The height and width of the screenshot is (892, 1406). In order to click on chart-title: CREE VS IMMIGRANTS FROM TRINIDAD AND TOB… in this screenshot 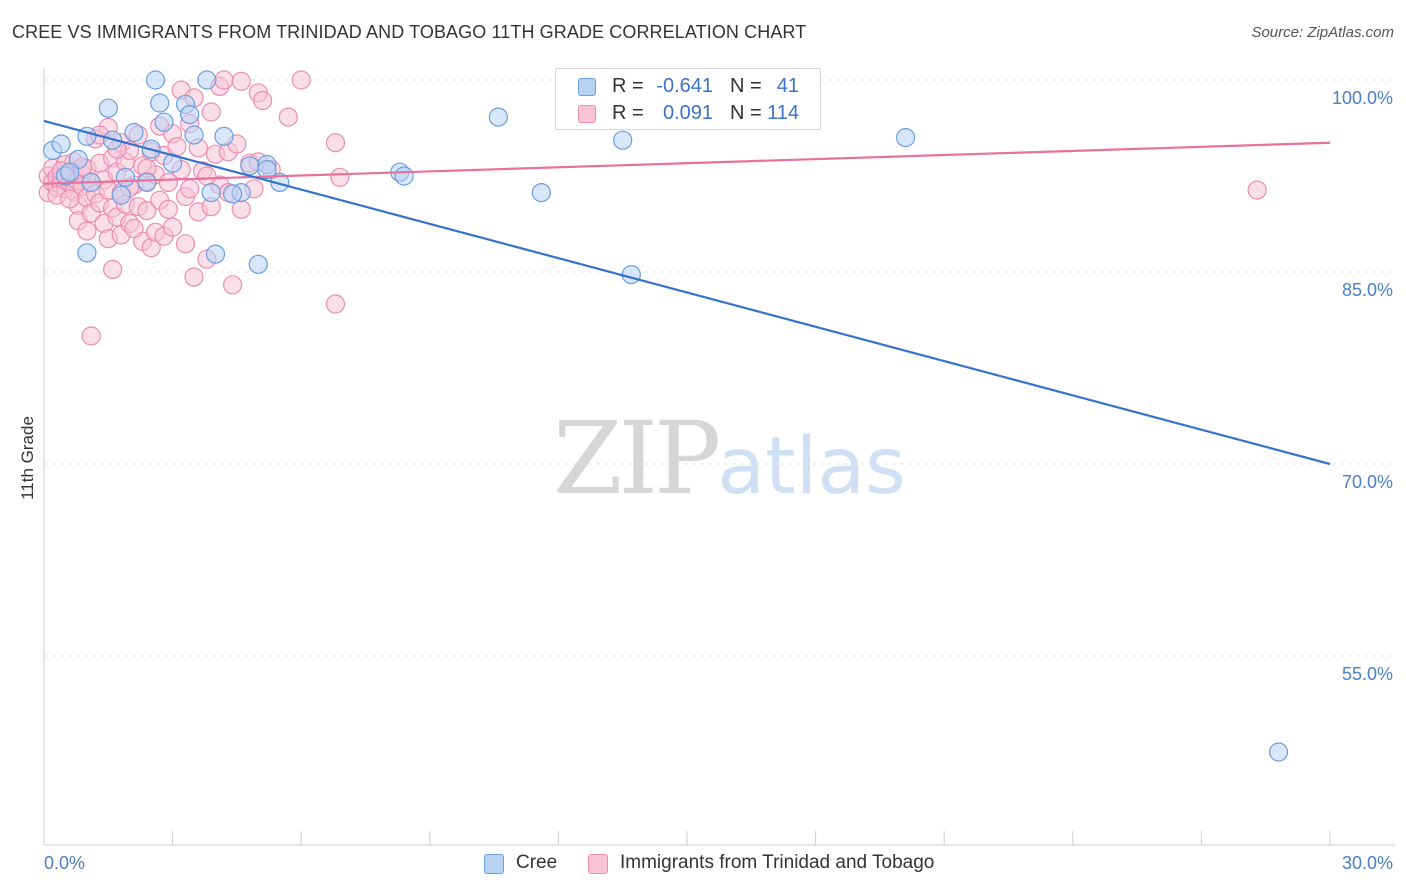, I will do `click(409, 32)`.